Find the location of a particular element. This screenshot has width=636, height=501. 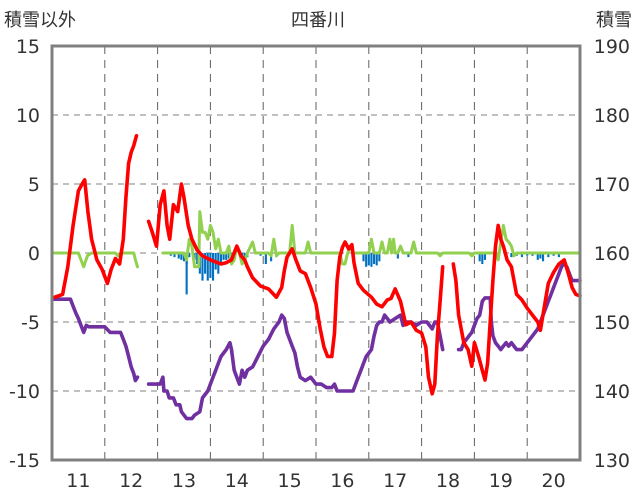

x-tick-label: 12 is located at coordinates (131, 481).